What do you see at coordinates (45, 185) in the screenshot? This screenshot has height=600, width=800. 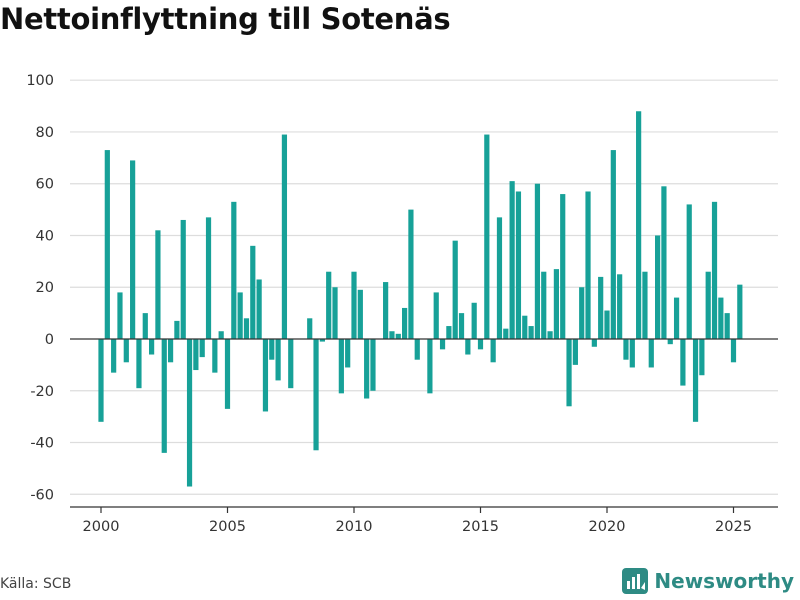 I see `y-tick-label: 60` at bounding box center [45, 185].